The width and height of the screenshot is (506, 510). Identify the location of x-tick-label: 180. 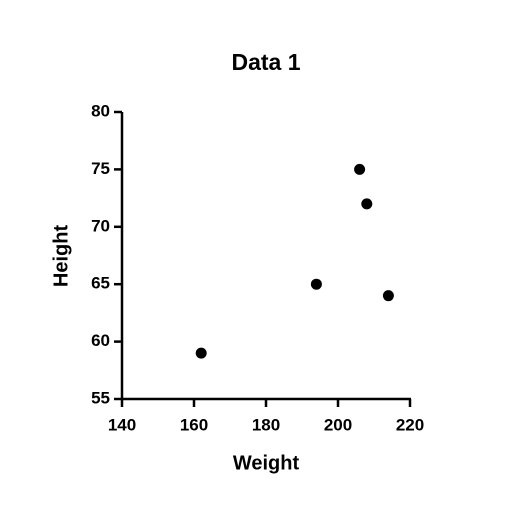
(266, 424).